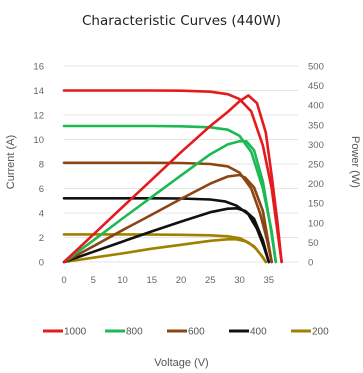  What do you see at coordinates (210, 280) in the screenshot?
I see `x-tick-label: 25` at bounding box center [210, 280].